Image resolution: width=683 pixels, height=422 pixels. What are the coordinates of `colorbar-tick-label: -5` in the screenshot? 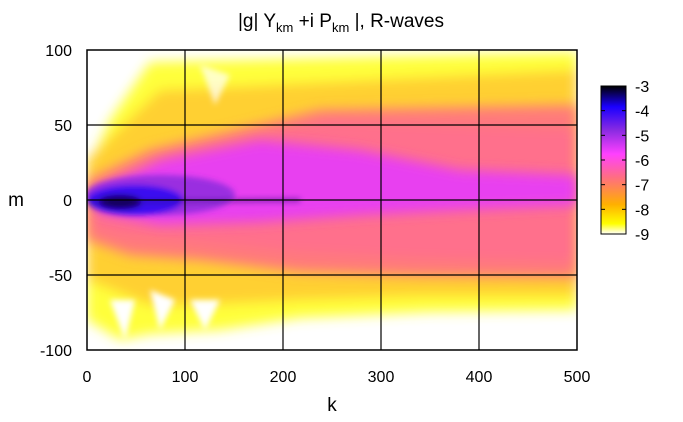 It's located at (642, 136).